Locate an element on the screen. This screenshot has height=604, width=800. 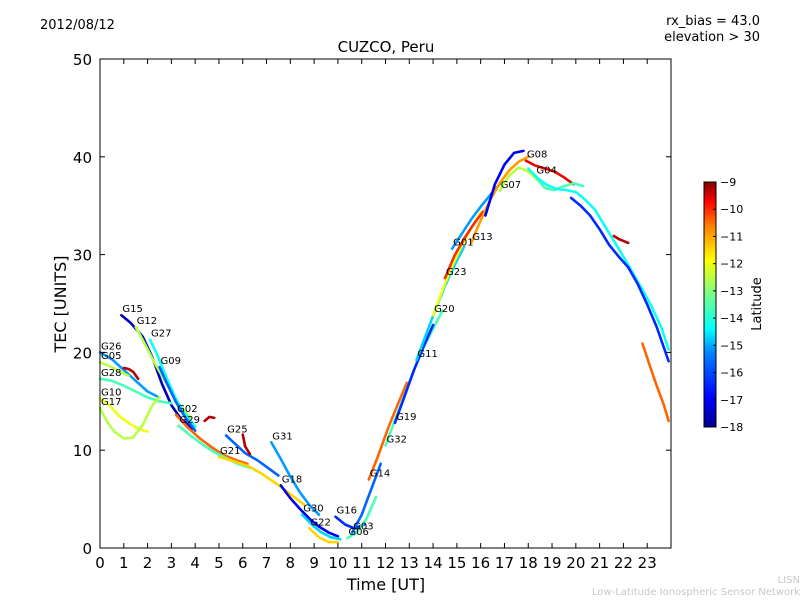
series-g32 is located at coordinates (414, 377).